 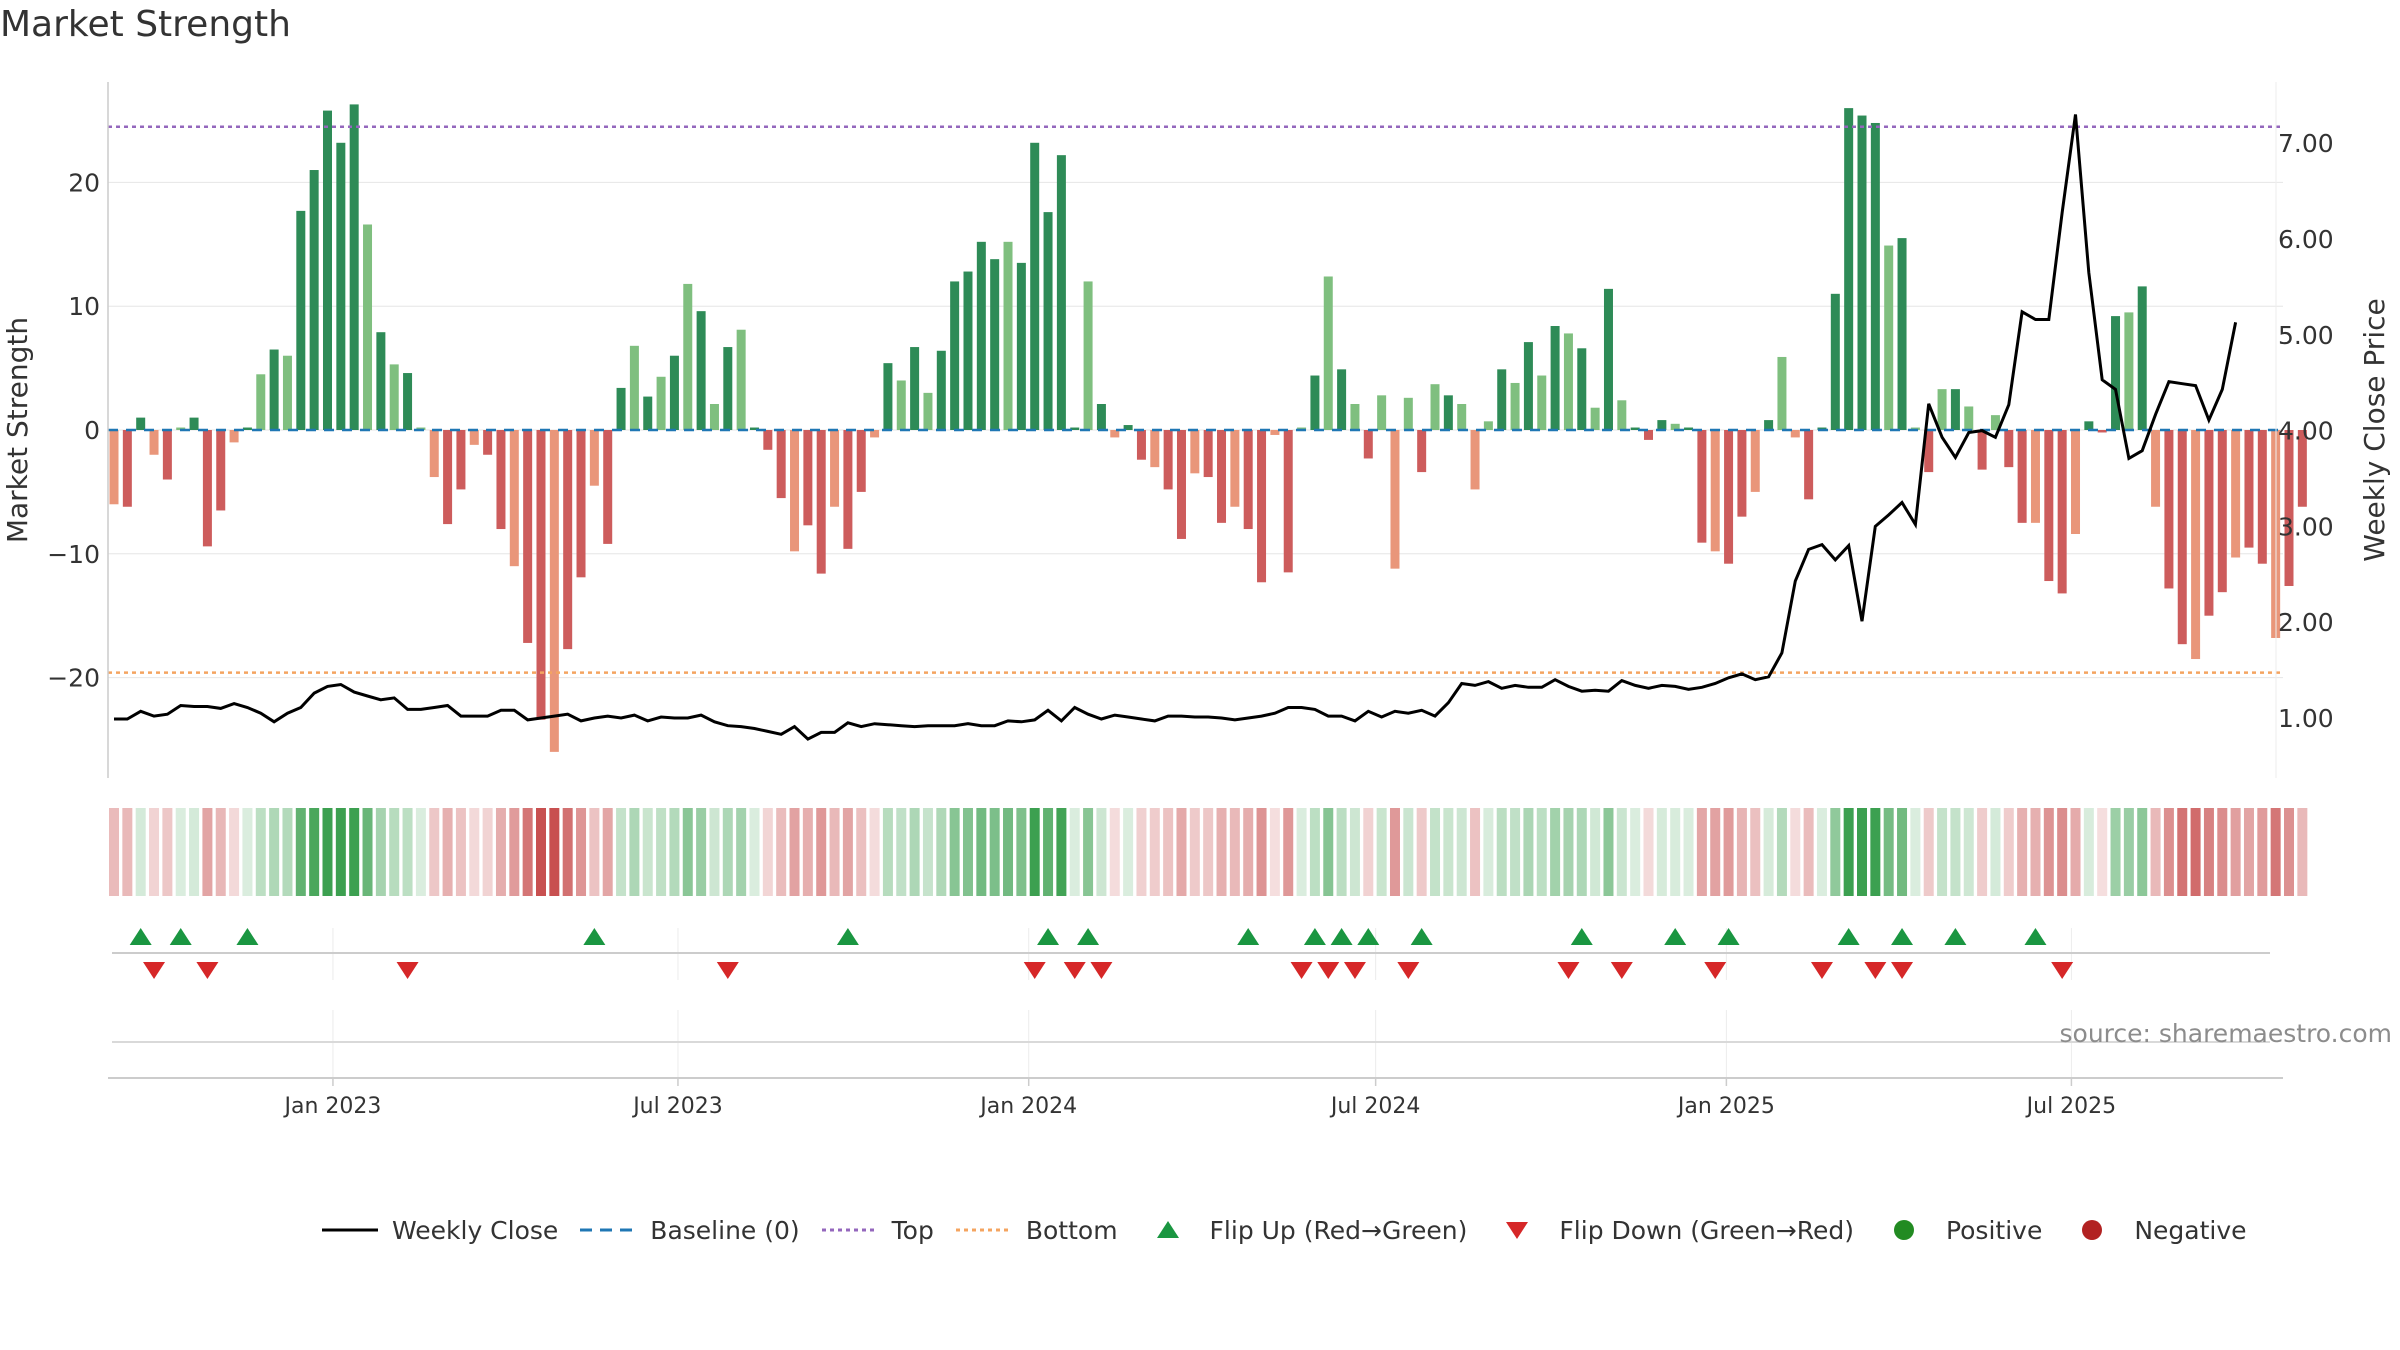 I want to click on y-tick-label: 20, so click(x=84, y=182).